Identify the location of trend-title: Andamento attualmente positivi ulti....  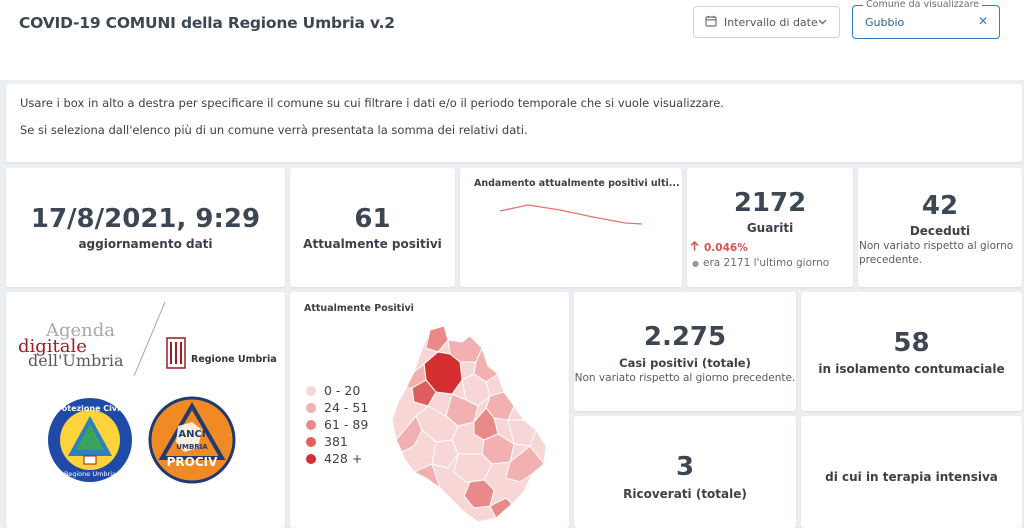
(577, 183).